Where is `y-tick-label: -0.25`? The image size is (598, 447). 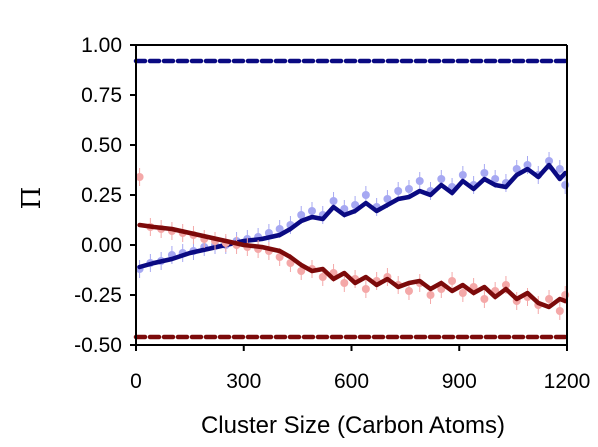
y-tick-label: -0.25 is located at coordinates (98, 295).